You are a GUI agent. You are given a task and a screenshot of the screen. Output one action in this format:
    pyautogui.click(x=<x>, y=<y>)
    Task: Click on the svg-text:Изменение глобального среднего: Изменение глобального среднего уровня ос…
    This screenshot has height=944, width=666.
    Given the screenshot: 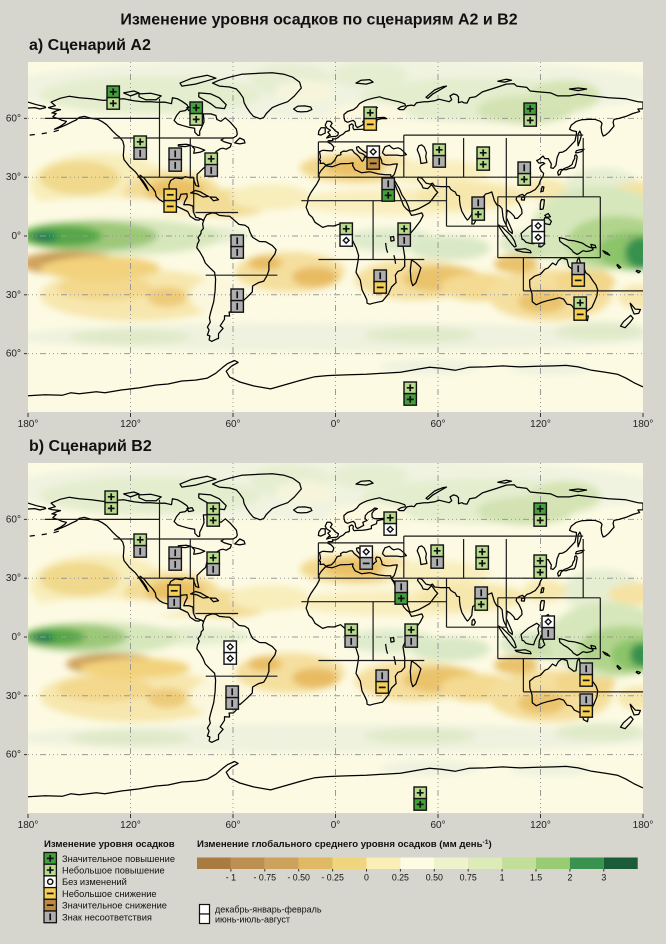 What is the action you would take?
    pyautogui.click(x=344, y=844)
    